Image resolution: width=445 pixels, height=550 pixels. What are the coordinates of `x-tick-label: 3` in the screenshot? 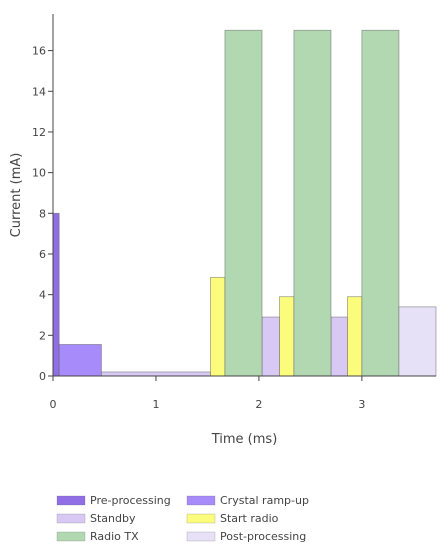 It's located at (361, 404).